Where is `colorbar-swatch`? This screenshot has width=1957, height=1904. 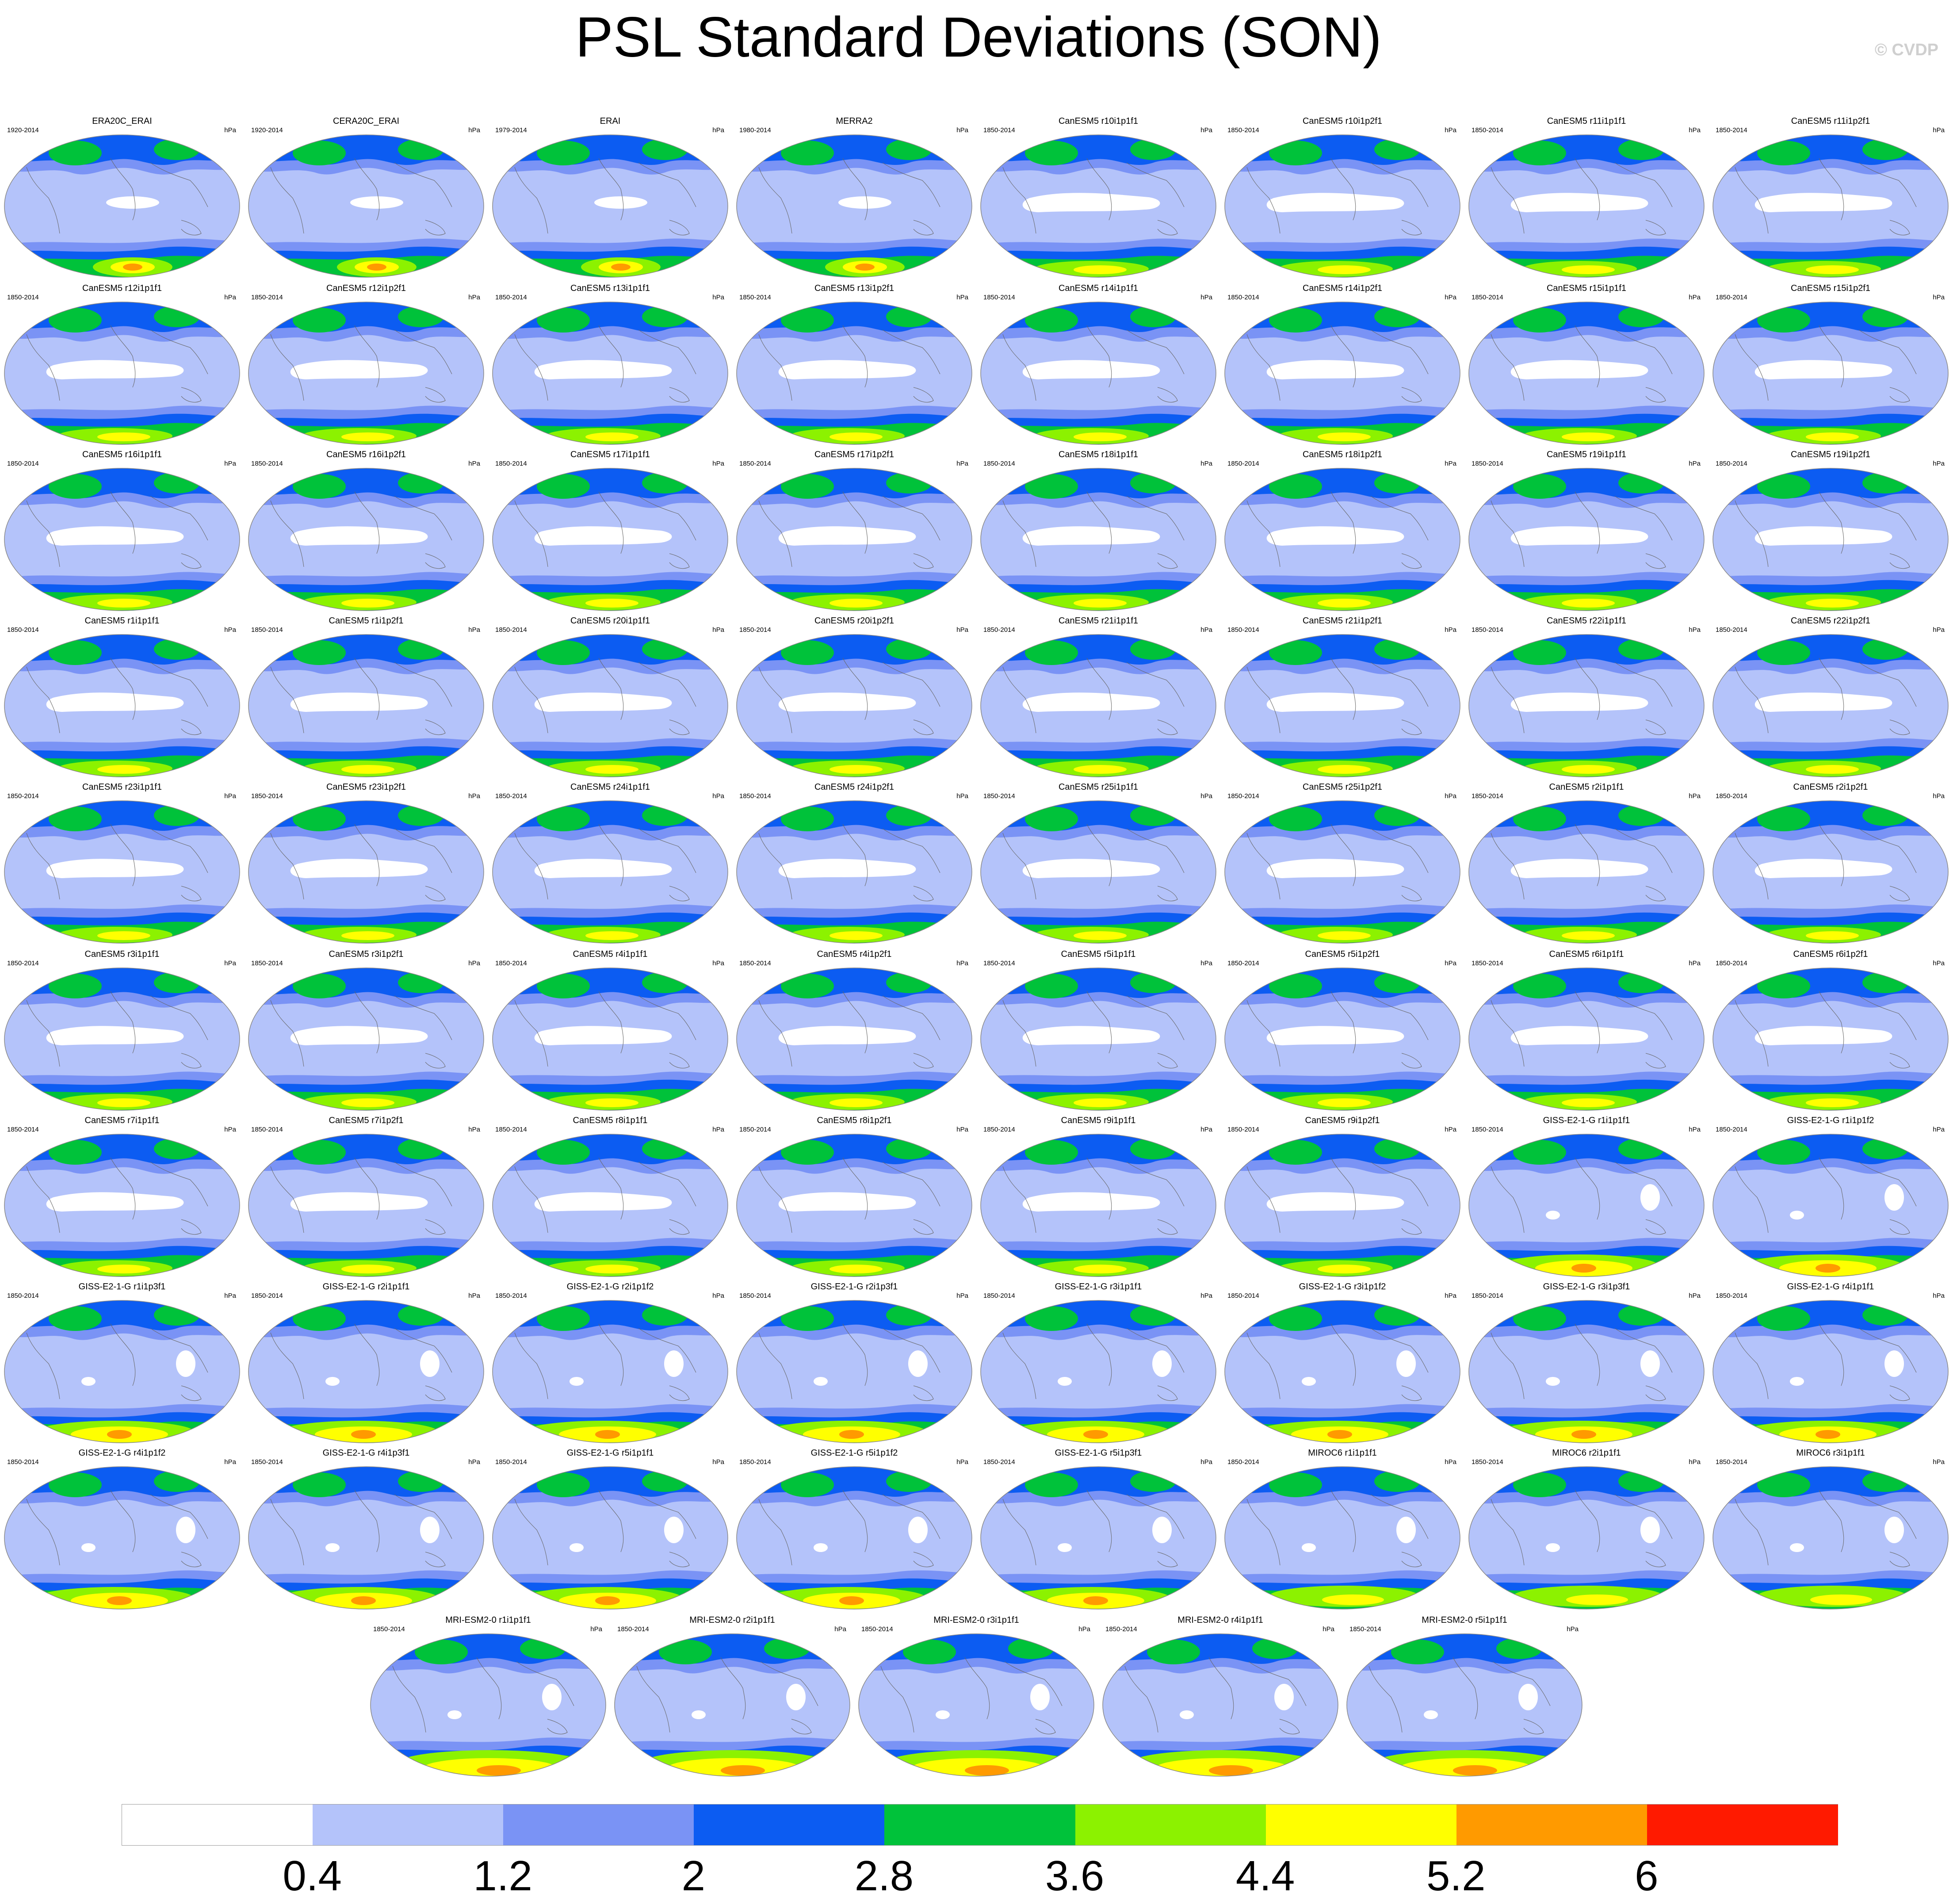
colorbar-swatch is located at coordinates (1551, 1825).